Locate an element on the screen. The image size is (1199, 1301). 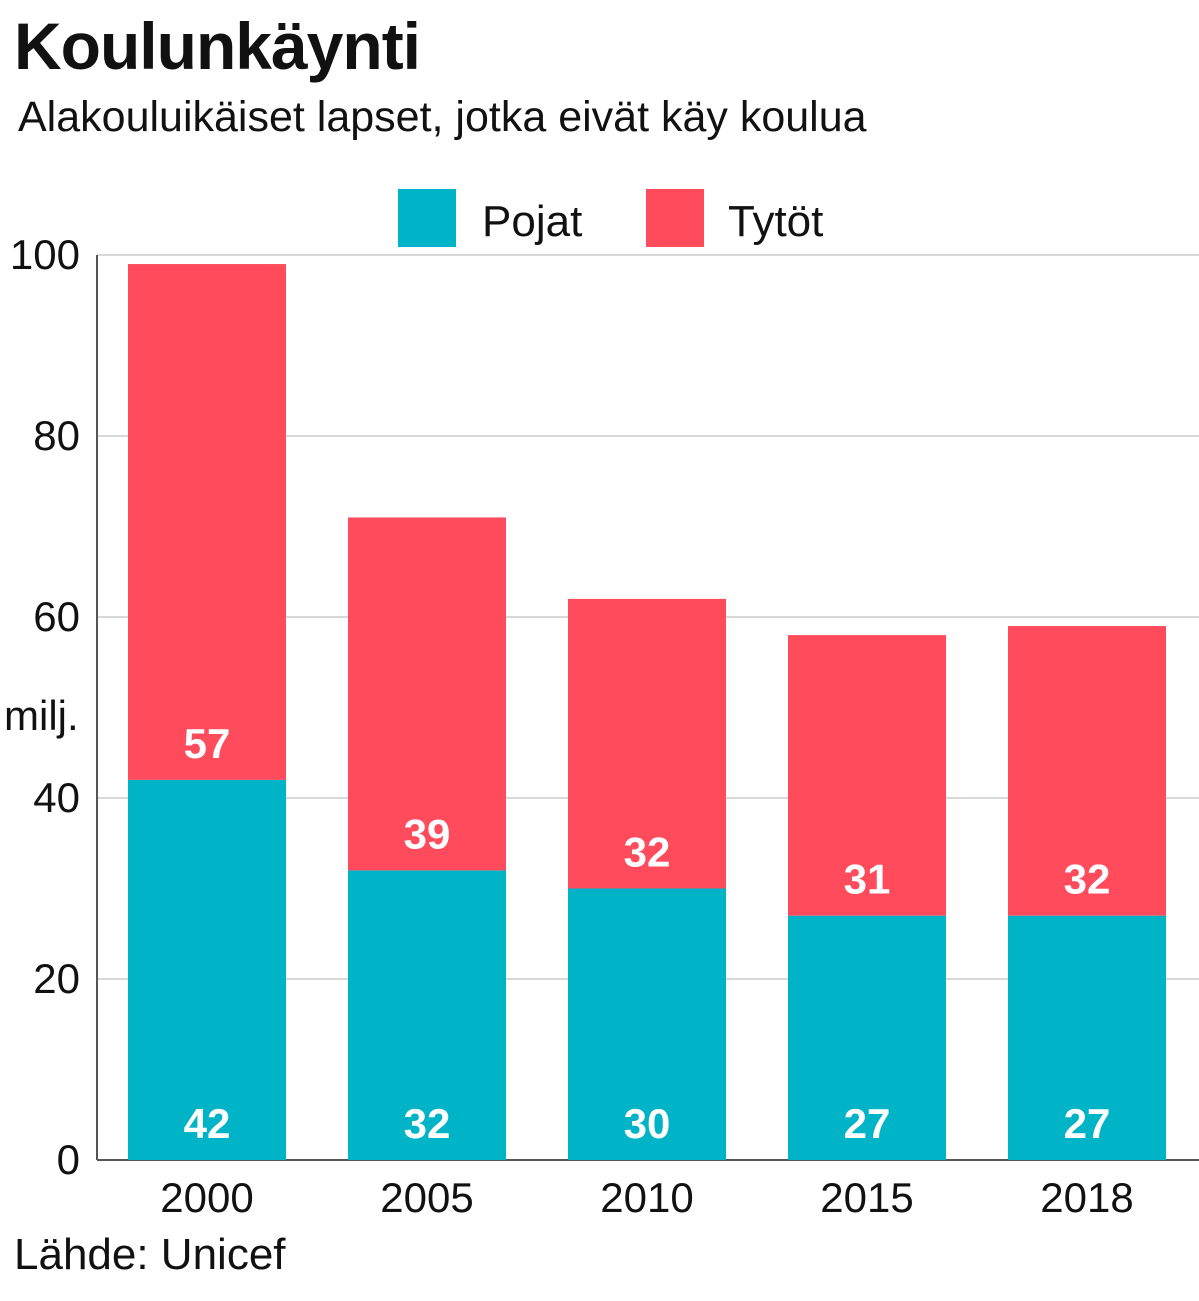
value-label-boys-2005: 32 is located at coordinates (427, 1123).